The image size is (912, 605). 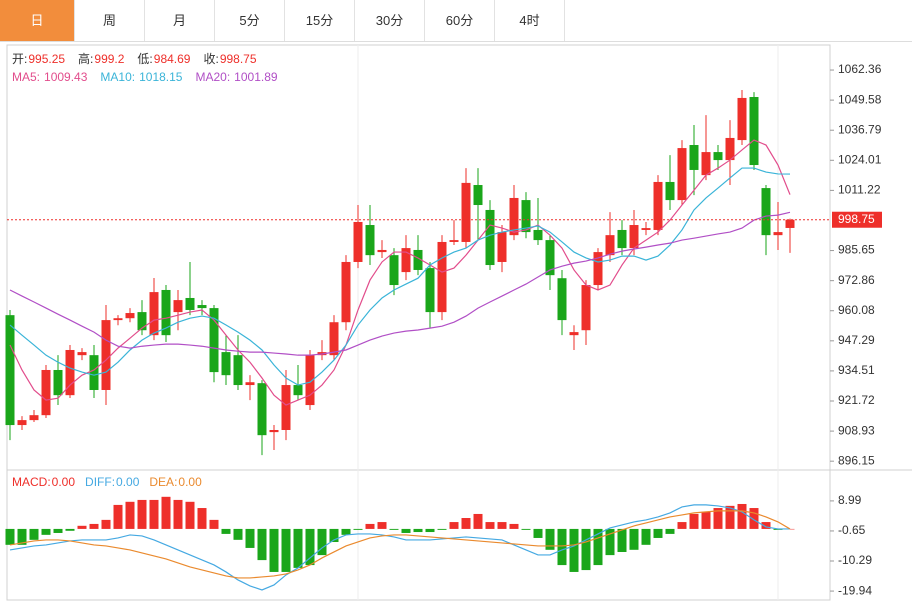 I want to click on y-tick-label: 960.08, so click(x=856, y=310).